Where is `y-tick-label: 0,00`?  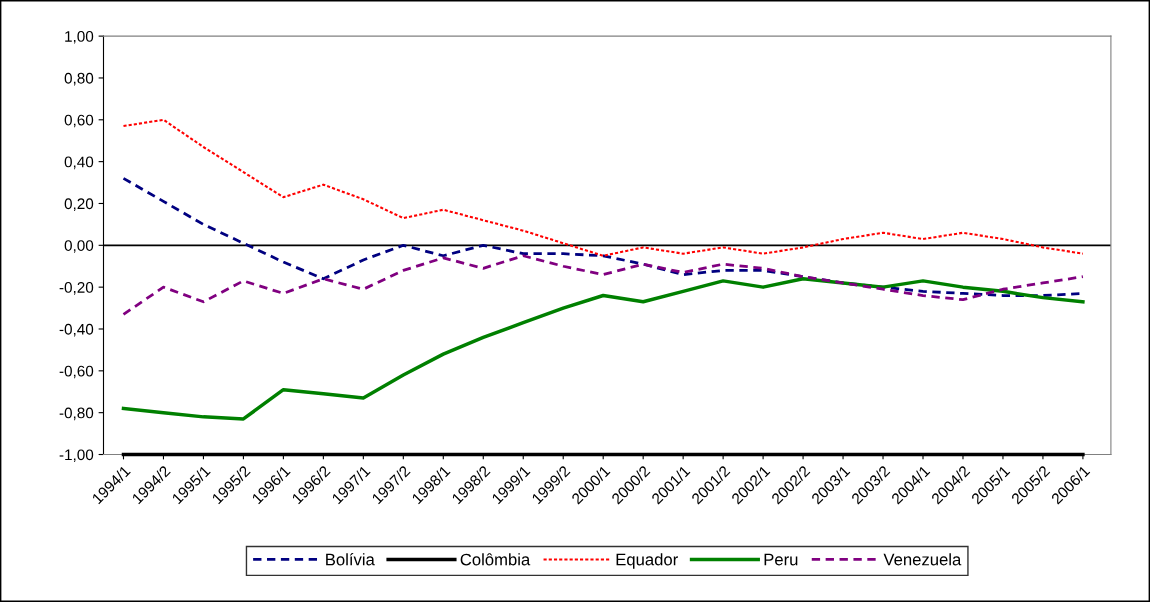 y-tick-label: 0,00 is located at coordinates (79, 246).